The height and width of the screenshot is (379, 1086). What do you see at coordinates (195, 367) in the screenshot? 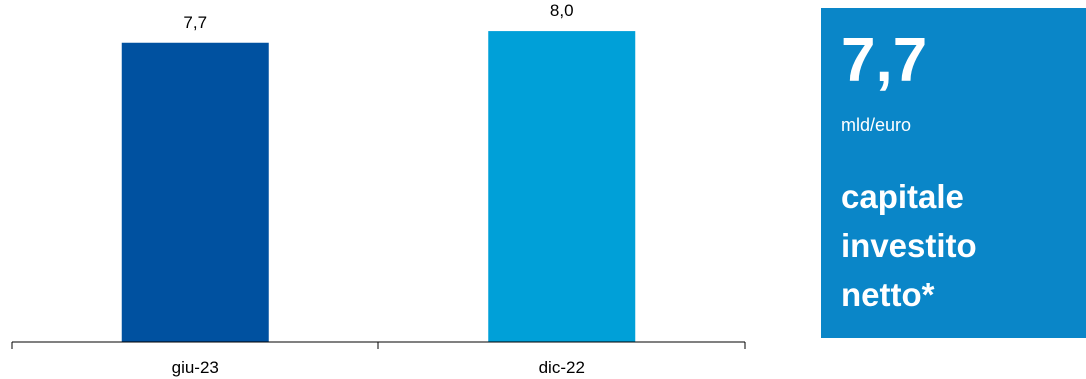
I see `x-tick-label-giu-23: giu-23` at bounding box center [195, 367].